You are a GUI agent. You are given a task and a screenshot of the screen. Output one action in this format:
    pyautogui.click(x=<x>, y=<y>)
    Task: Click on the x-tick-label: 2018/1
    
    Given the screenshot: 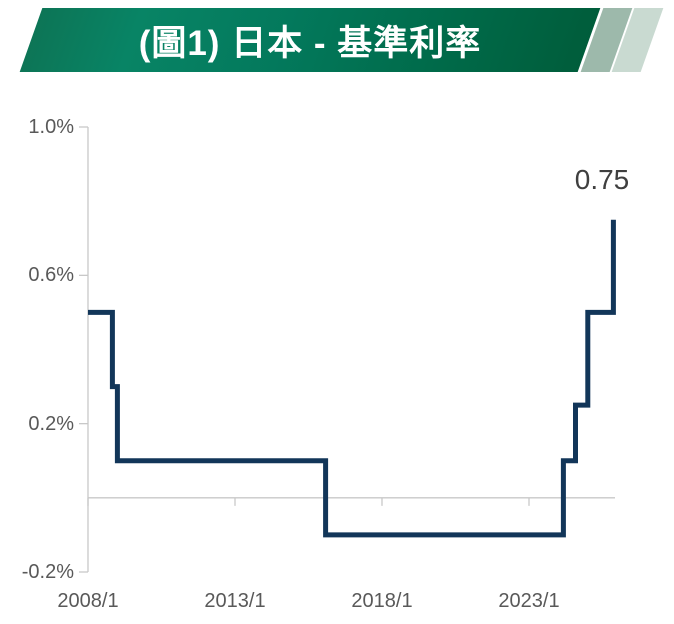 What is the action you would take?
    pyautogui.click(x=382, y=601)
    